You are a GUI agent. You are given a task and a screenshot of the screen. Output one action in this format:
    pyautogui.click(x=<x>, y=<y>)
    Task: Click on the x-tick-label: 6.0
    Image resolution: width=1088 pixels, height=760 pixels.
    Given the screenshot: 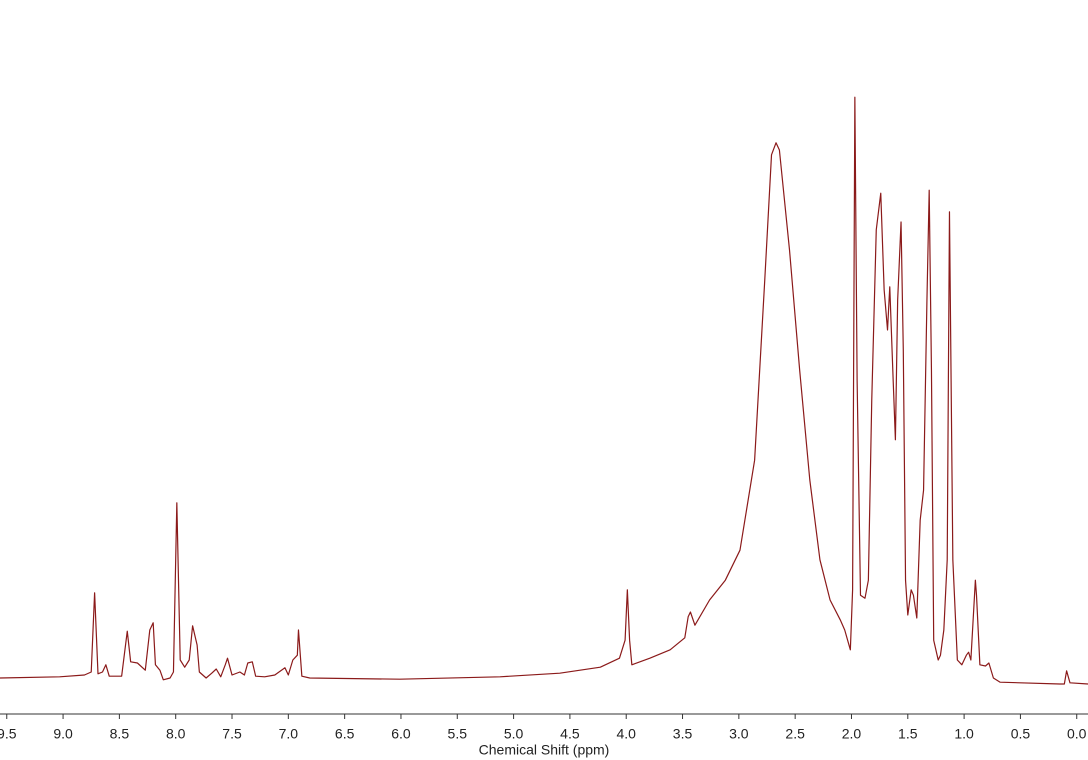 What is the action you would take?
    pyautogui.click(x=401, y=734)
    